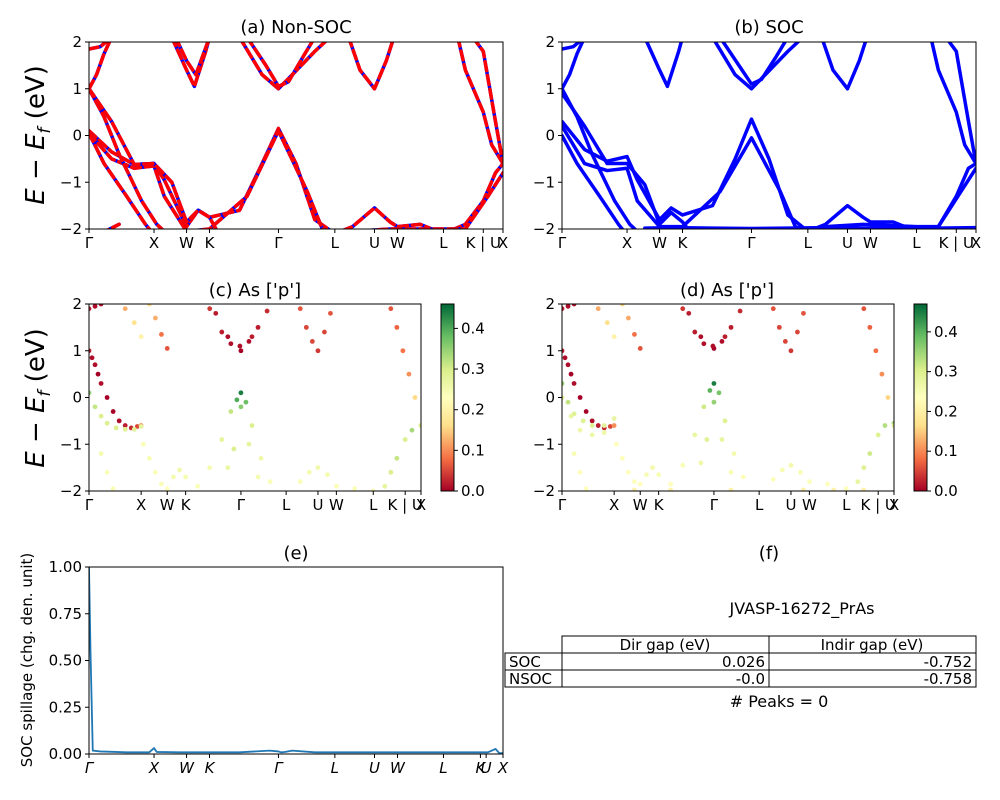 The width and height of the screenshot is (1000, 800). What do you see at coordinates (750, 679) in the screenshot?
I see `table-cell-nsoc-dir: -0.0` at bounding box center [750, 679].